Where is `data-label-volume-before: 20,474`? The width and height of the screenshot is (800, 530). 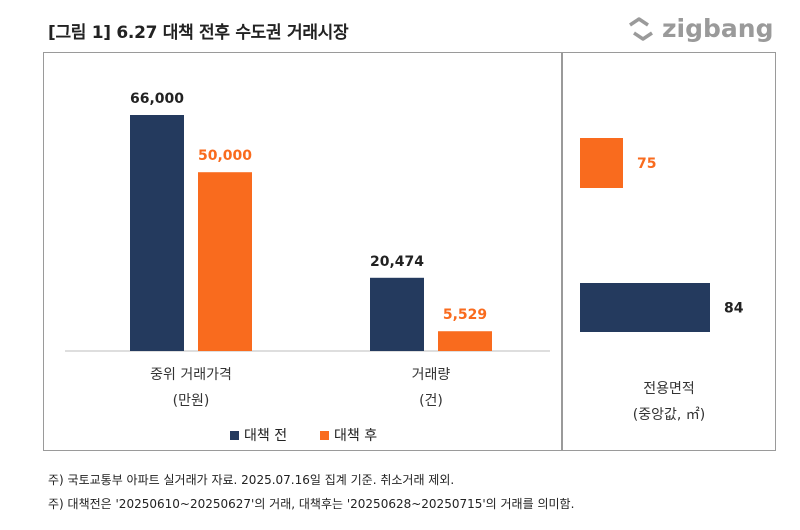 data-label-volume-before: 20,474 is located at coordinates (397, 262).